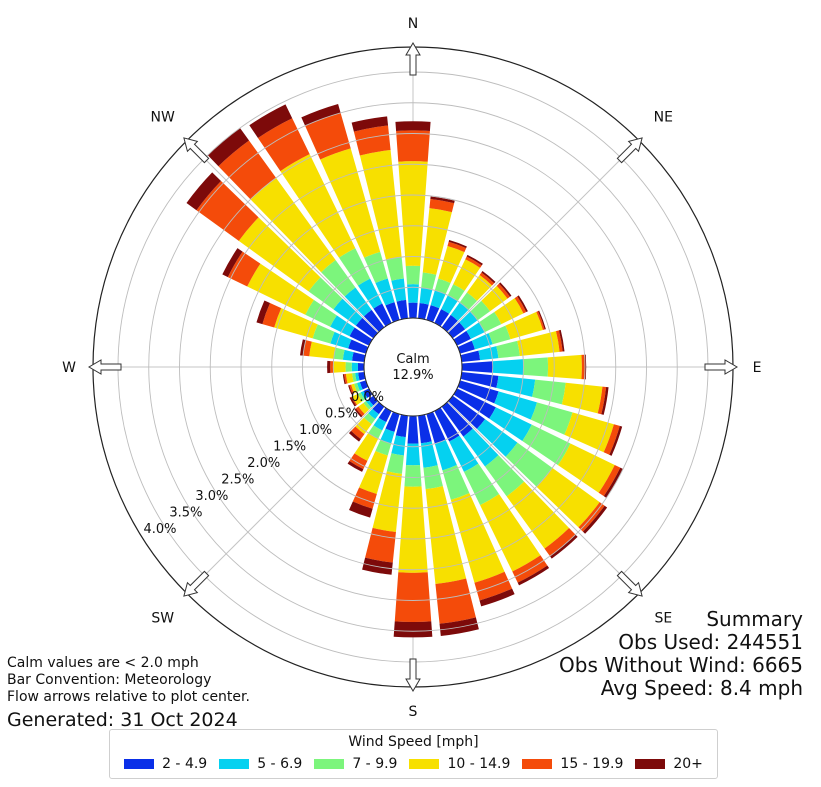 The height and width of the screenshot is (787, 821). I want to click on avg-speed: Avg Speed: 8.4 mph, so click(701, 688).